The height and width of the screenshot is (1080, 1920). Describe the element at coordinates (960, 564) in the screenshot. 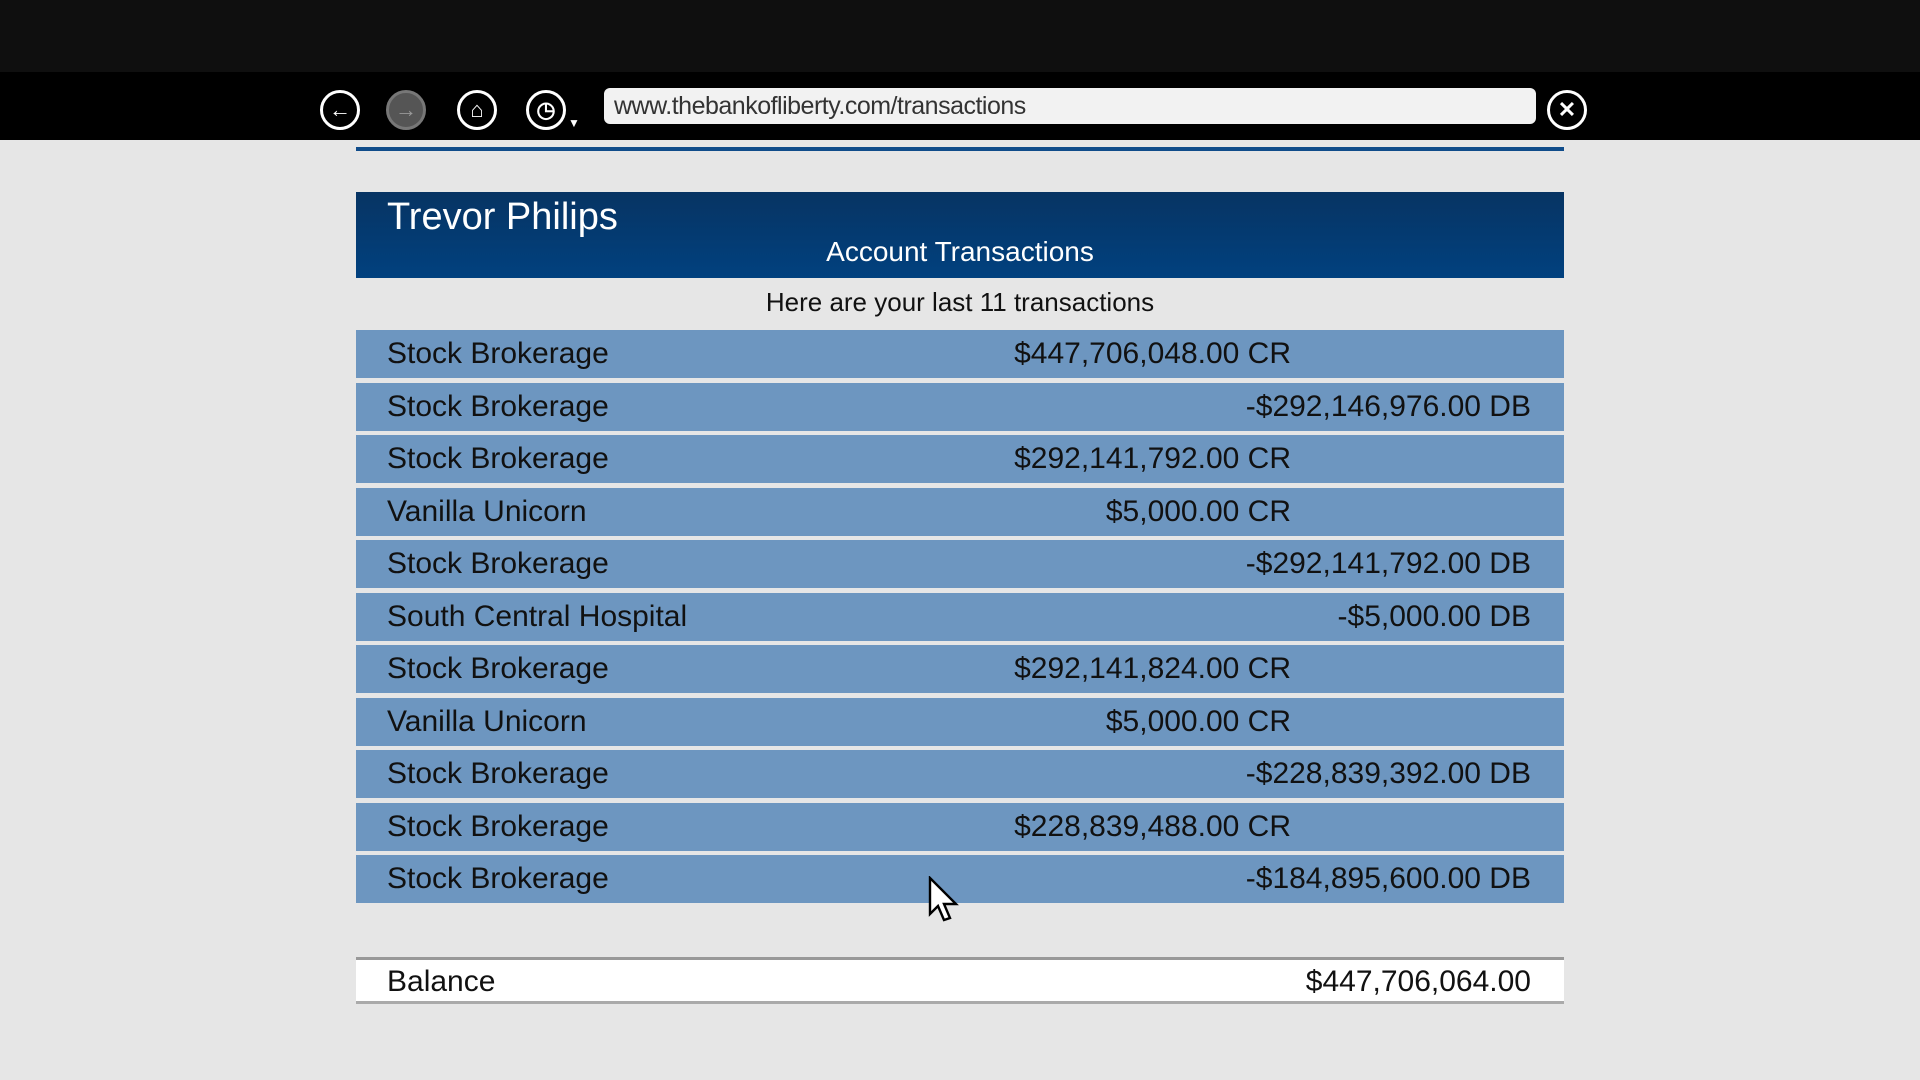

I see `transaction-row: Stock Brokerage -$292,141,792.00 DB` at that location.